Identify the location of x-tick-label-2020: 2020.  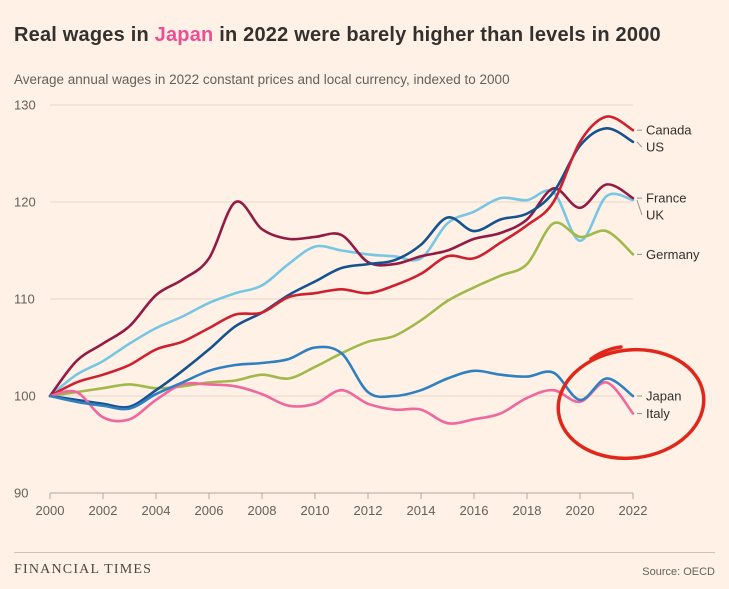
(580, 510).